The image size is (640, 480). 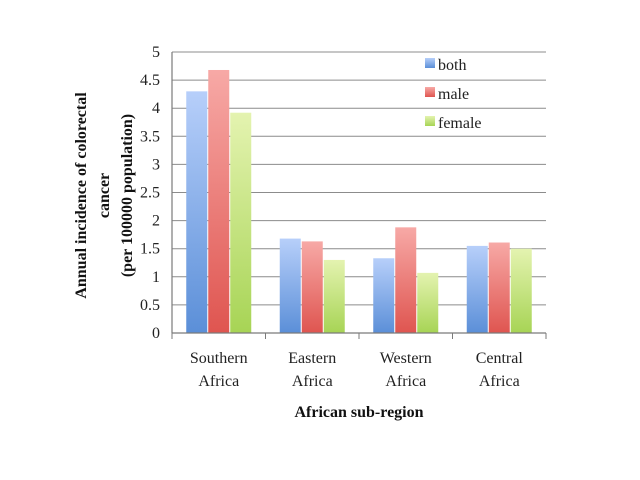 What do you see at coordinates (127, 195) in the screenshot?
I see `y-axis-title-line: (per 100000 population)` at bounding box center [127, 195].